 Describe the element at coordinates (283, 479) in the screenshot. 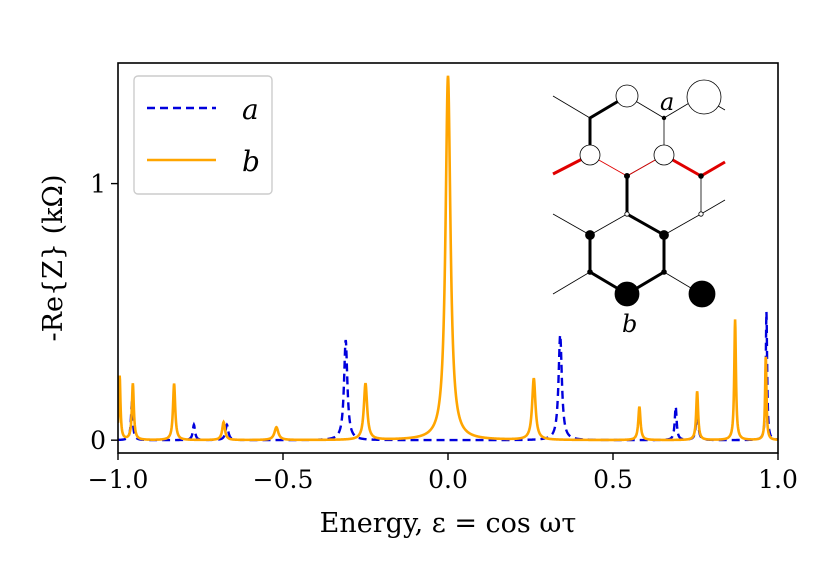

I see `x-tick-label: −0.5` at that location.